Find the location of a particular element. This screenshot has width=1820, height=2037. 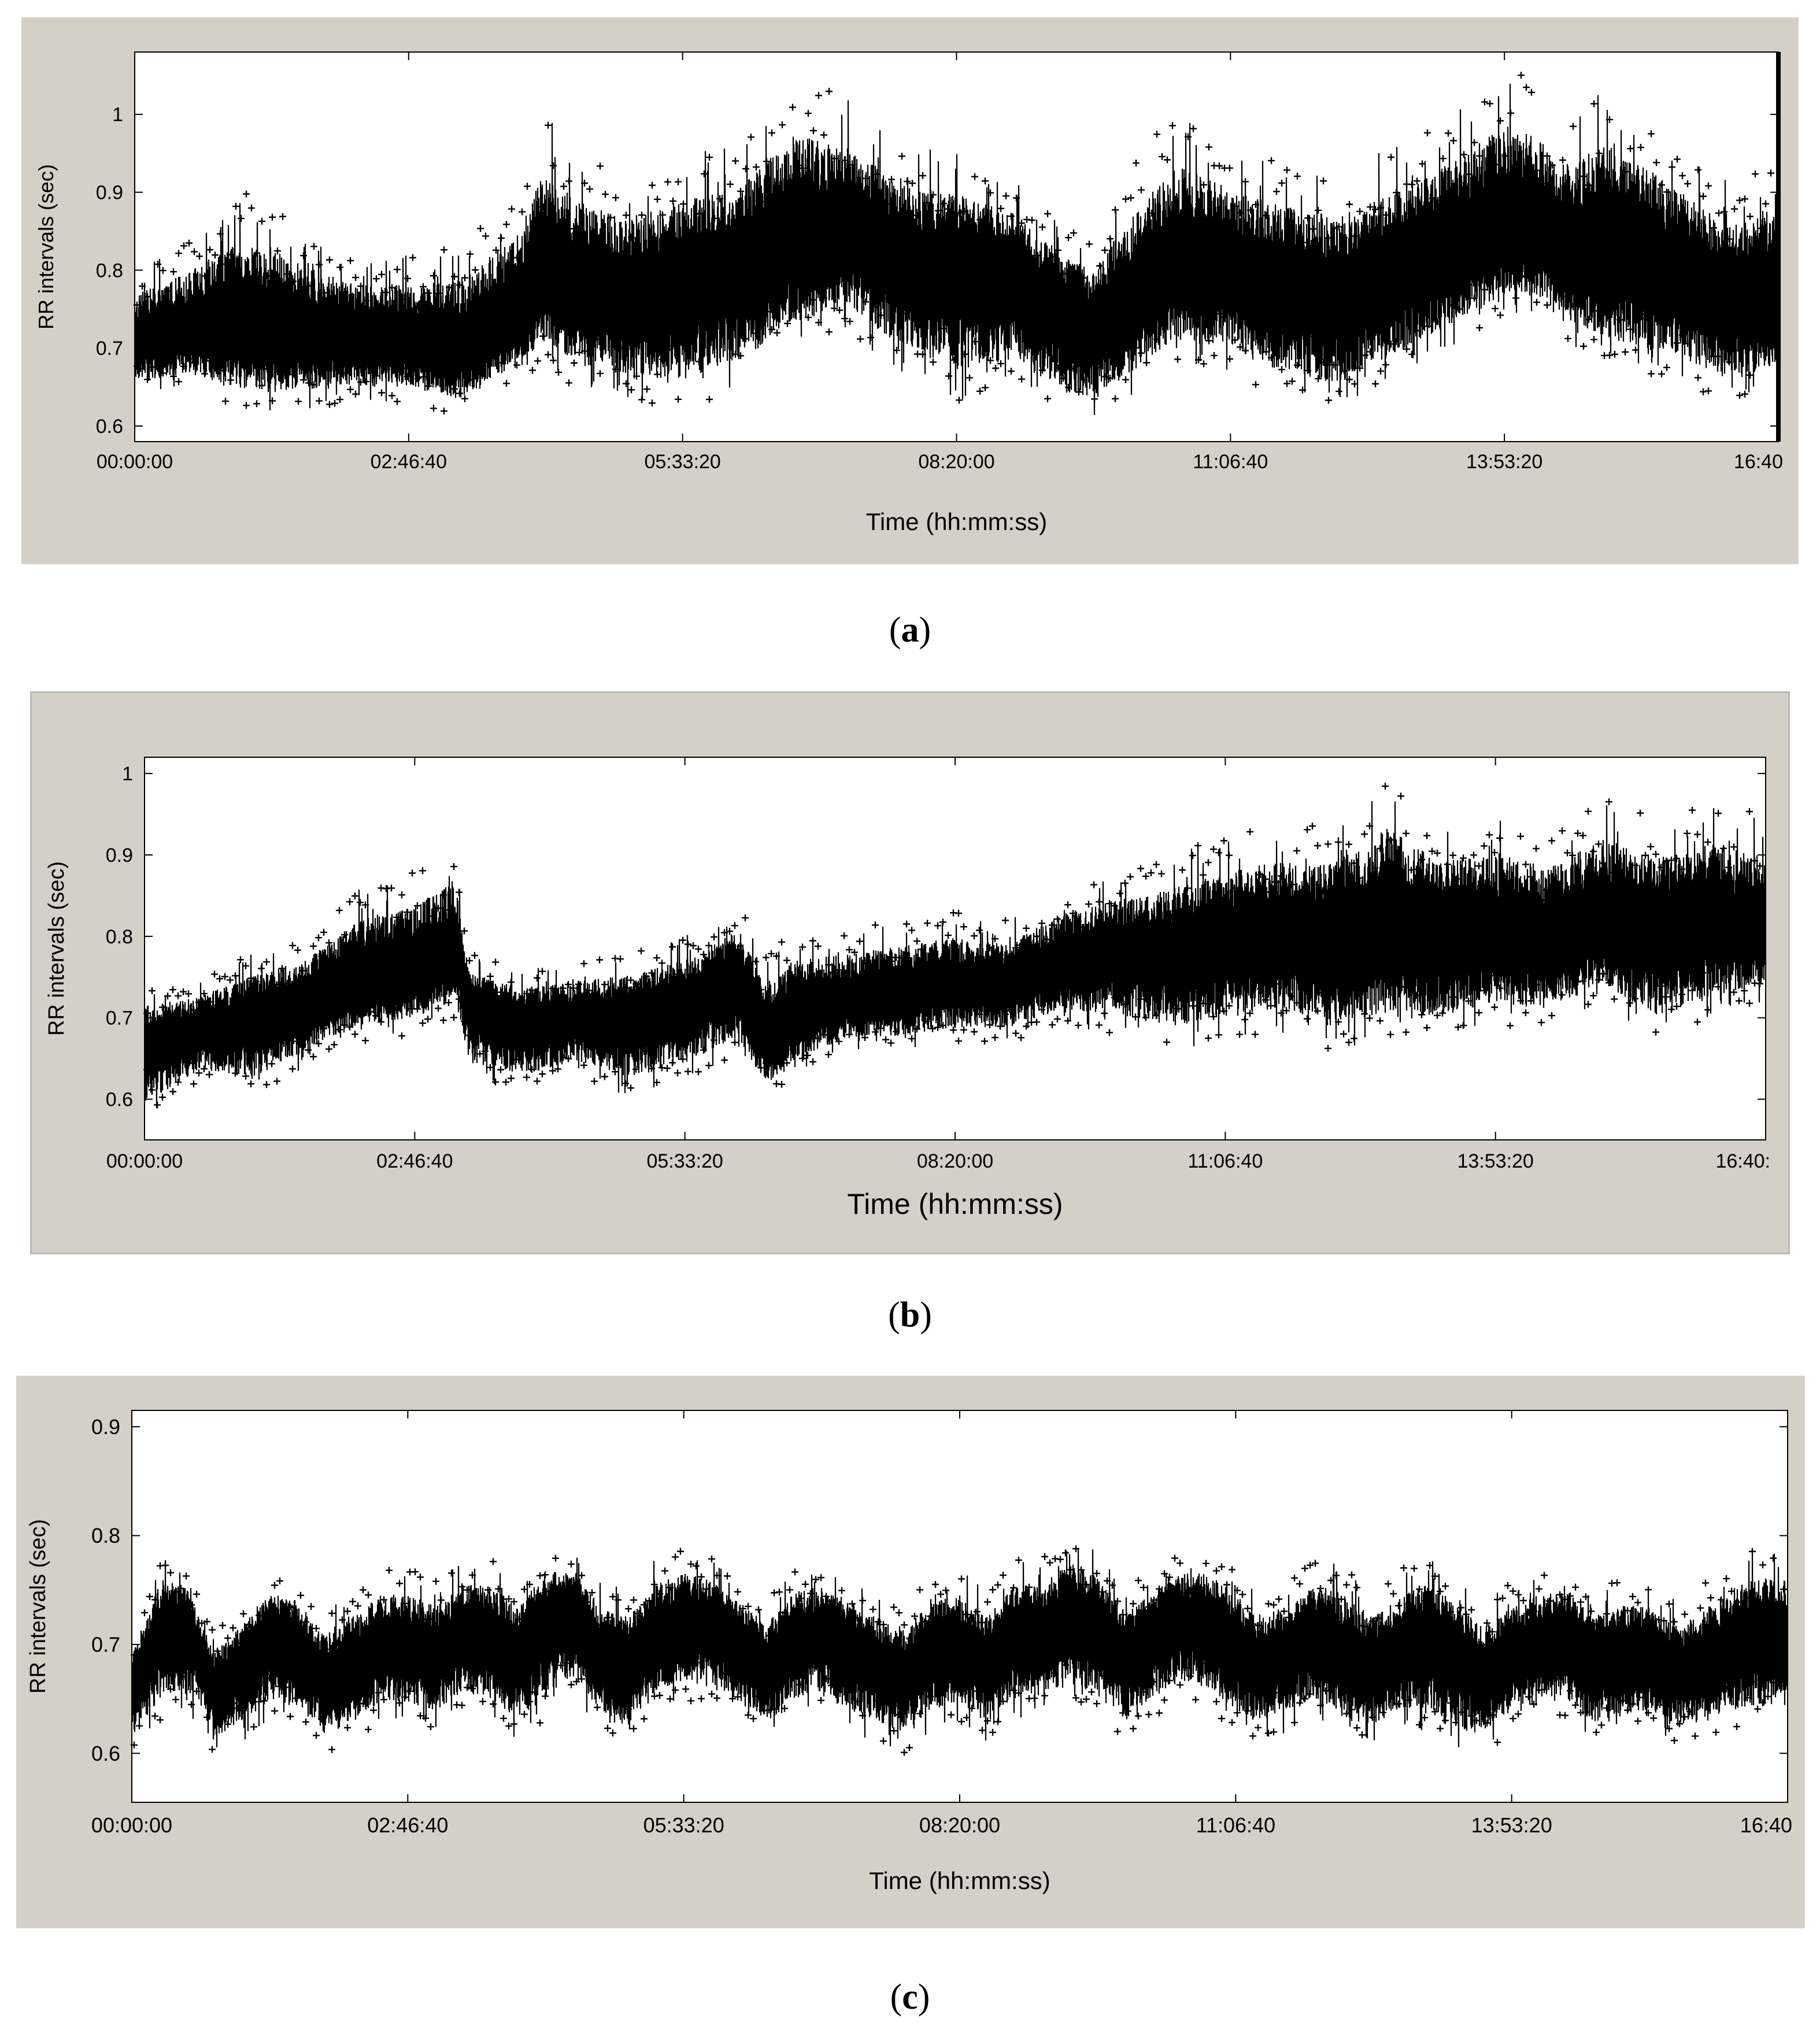

caption-a: (a) is located at coordinates (910, 630).